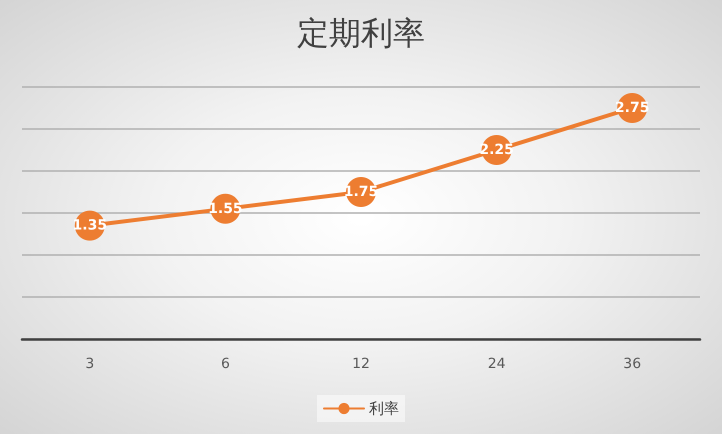  Describe the element at coordinates (632, 364) in the screenshot. I see `x-tick-label: 36` at that location.